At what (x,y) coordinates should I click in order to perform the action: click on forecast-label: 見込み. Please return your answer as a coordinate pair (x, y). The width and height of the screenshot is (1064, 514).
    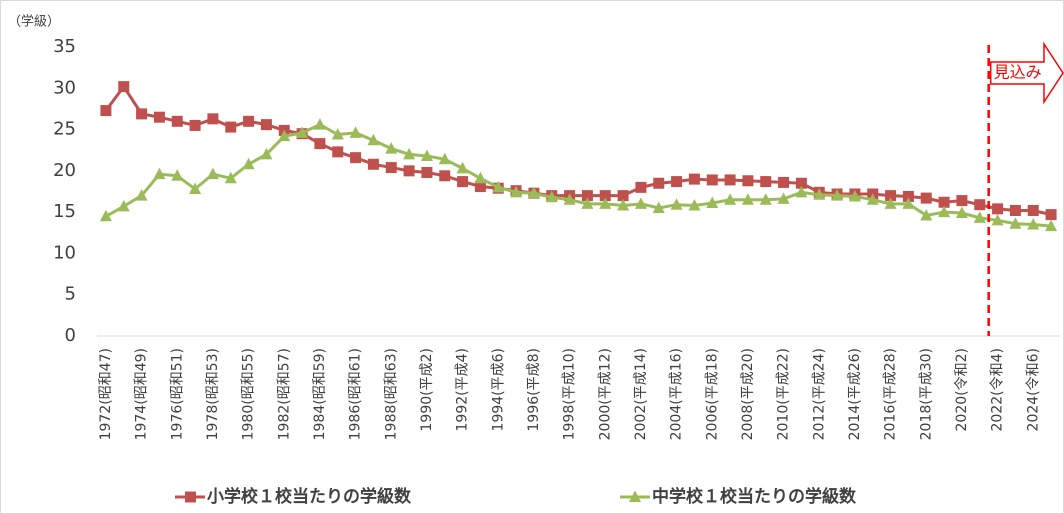
    Looking at the image, I should click on (1018, 72).